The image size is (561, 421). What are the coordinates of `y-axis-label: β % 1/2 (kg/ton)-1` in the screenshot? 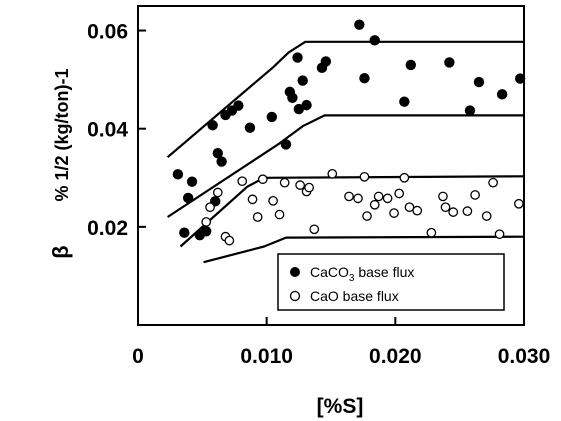 It's located at (60, 163).